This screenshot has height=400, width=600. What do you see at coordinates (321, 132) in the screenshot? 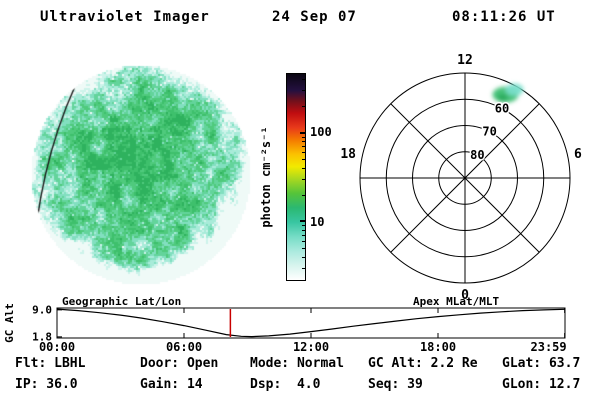
I see `colorbar-tick-label: 100` at bounding box center [321, 132].